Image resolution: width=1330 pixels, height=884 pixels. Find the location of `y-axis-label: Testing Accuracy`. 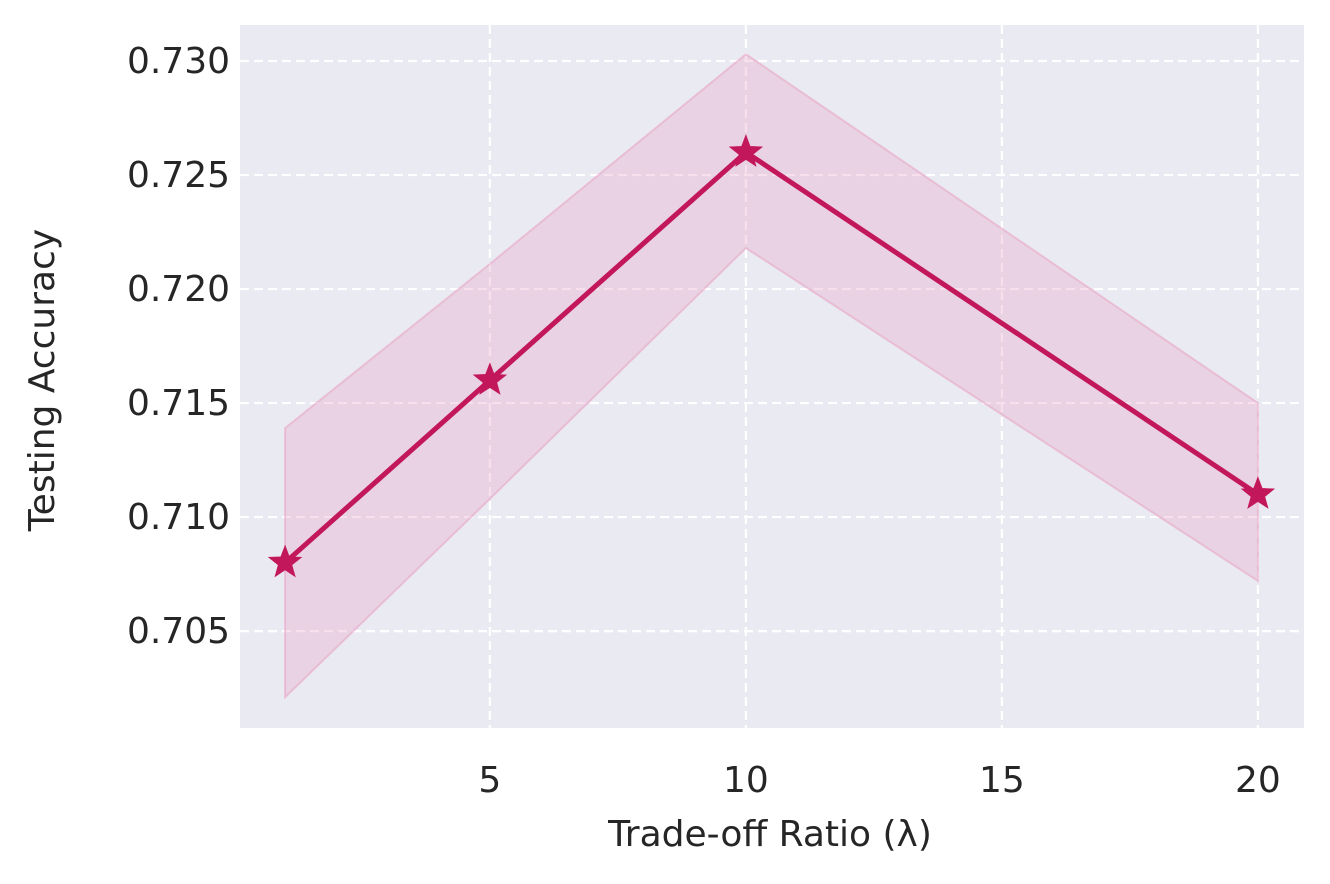

y-axis-label: Testing Accuracy is located at coordinates (42, 380).